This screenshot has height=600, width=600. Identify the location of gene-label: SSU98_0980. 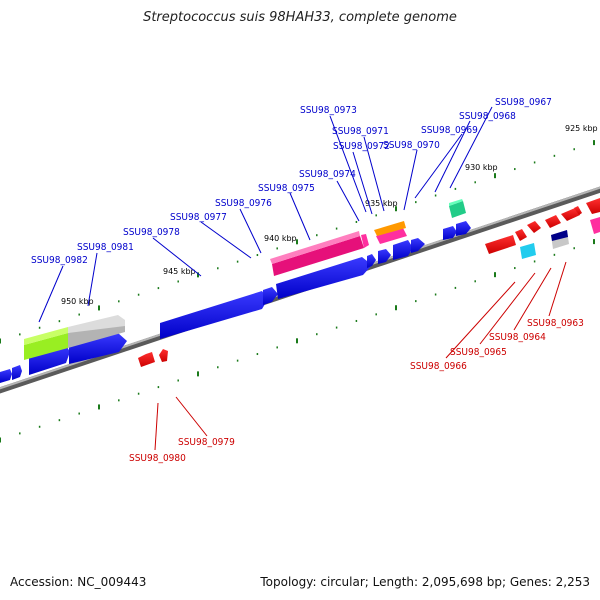
(157, 458).